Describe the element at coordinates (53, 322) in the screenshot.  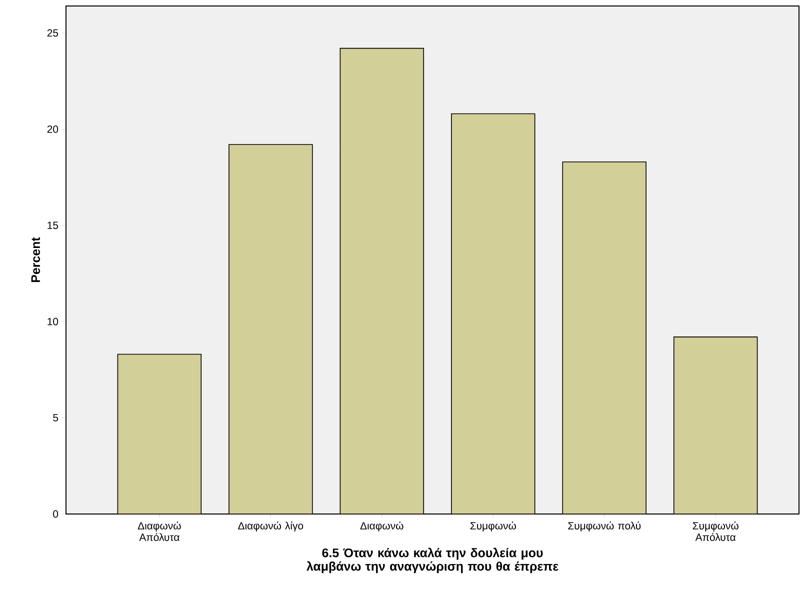
I see `y-tick-label: 10` at that location.